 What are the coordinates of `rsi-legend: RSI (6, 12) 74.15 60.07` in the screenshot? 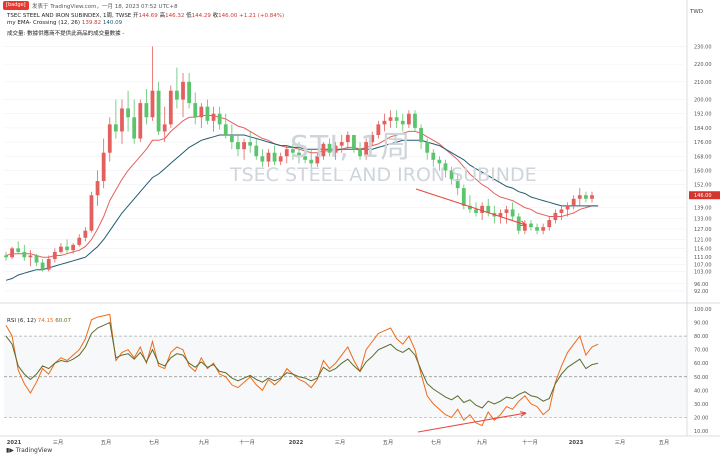 It's located at (39, 321).